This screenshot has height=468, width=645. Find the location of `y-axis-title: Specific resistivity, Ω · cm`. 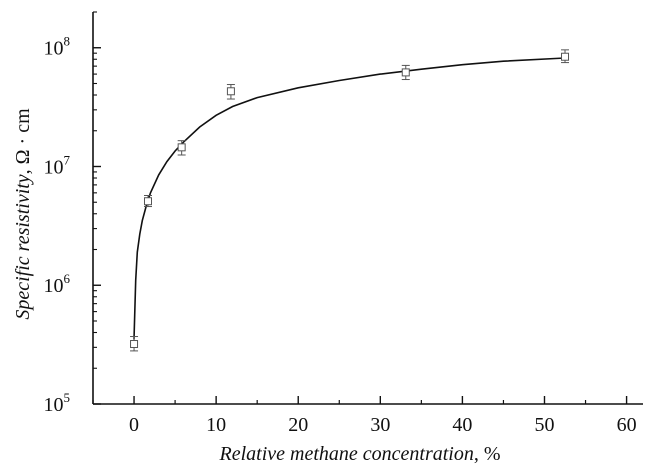

y-axis-title: Specific resistivity, Ω · cm is located at coordinates (23, 214).